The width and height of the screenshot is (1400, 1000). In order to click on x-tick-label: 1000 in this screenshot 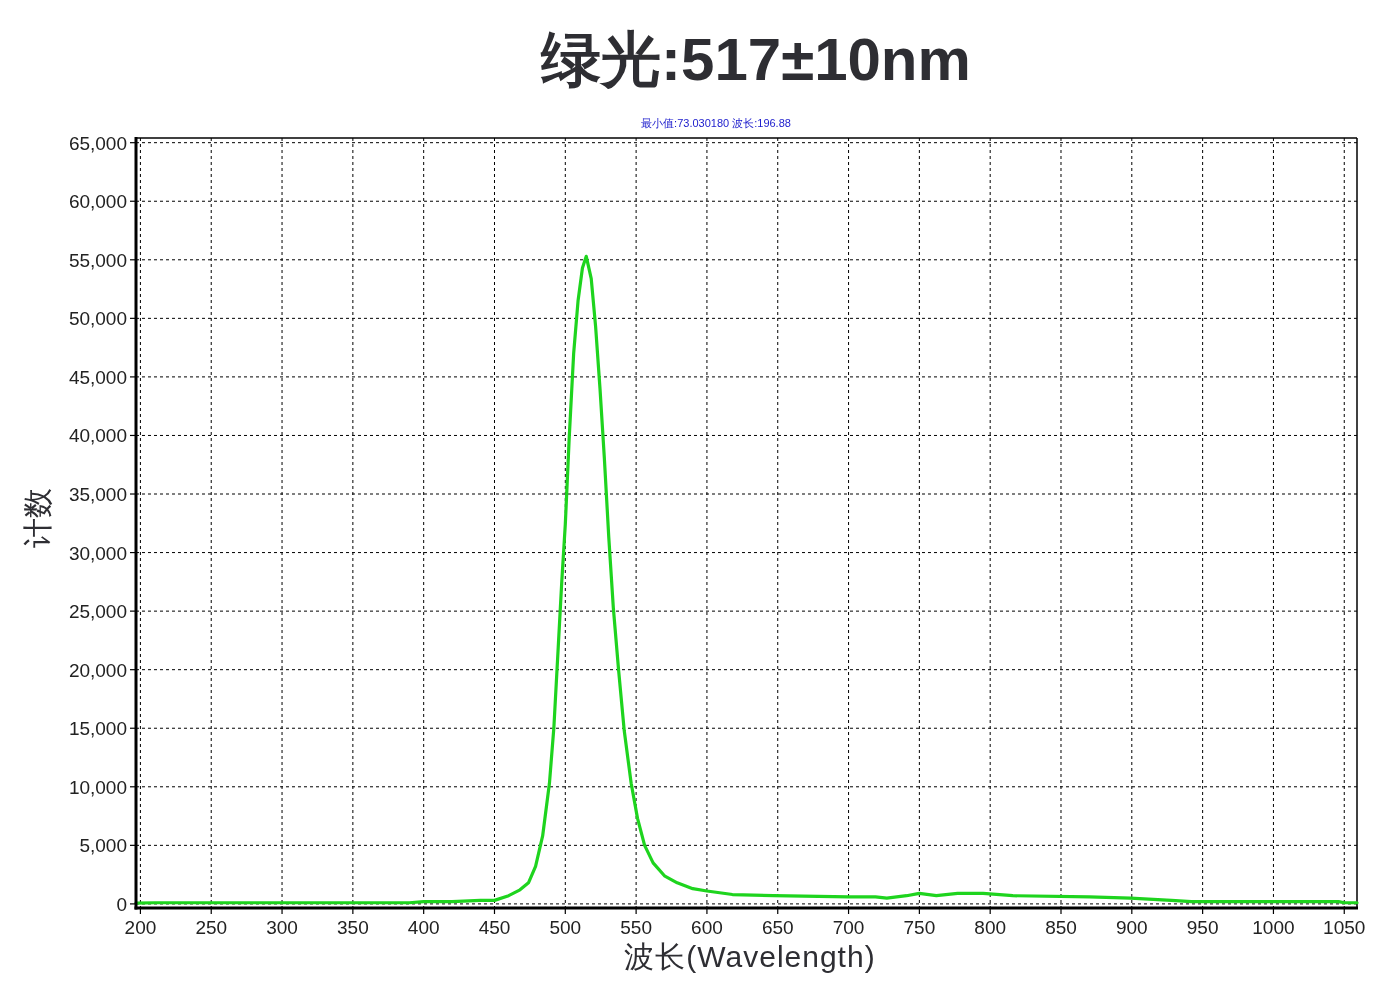, I will do `click(1273, 927)`.